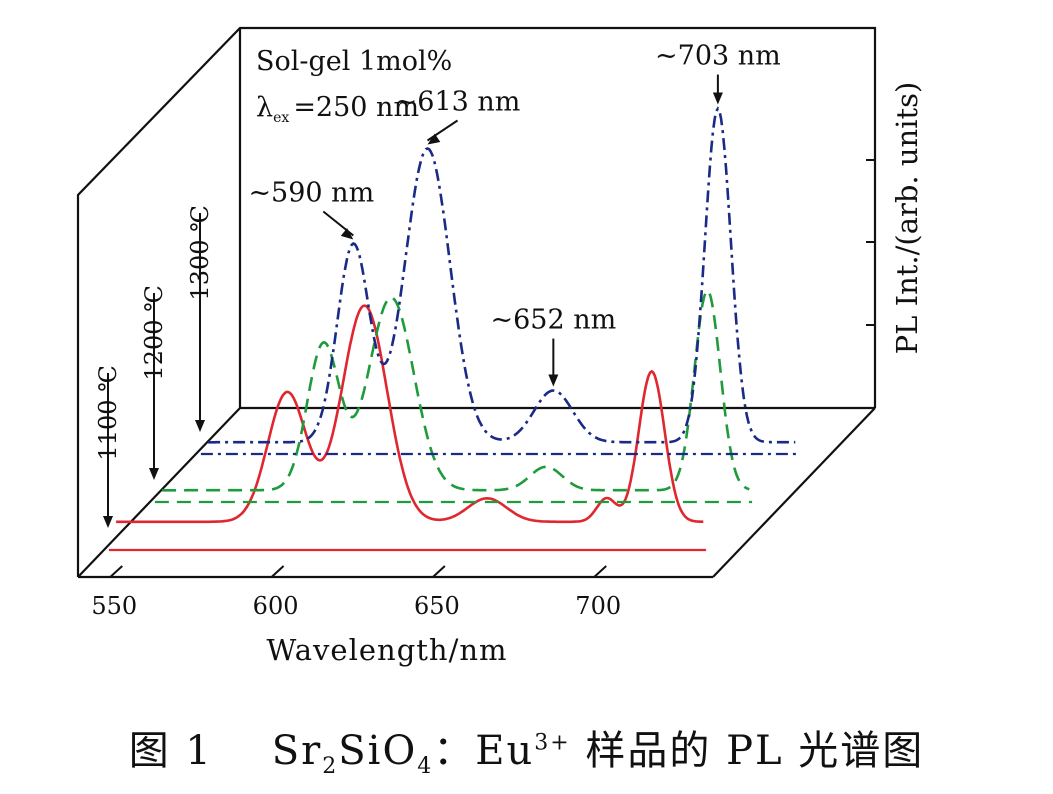 This screenshot has height=794, width=1053. Describe the element at coordinates (297, 751) in the screenshot. I see `caption-formula-sr: Sr` at that location.